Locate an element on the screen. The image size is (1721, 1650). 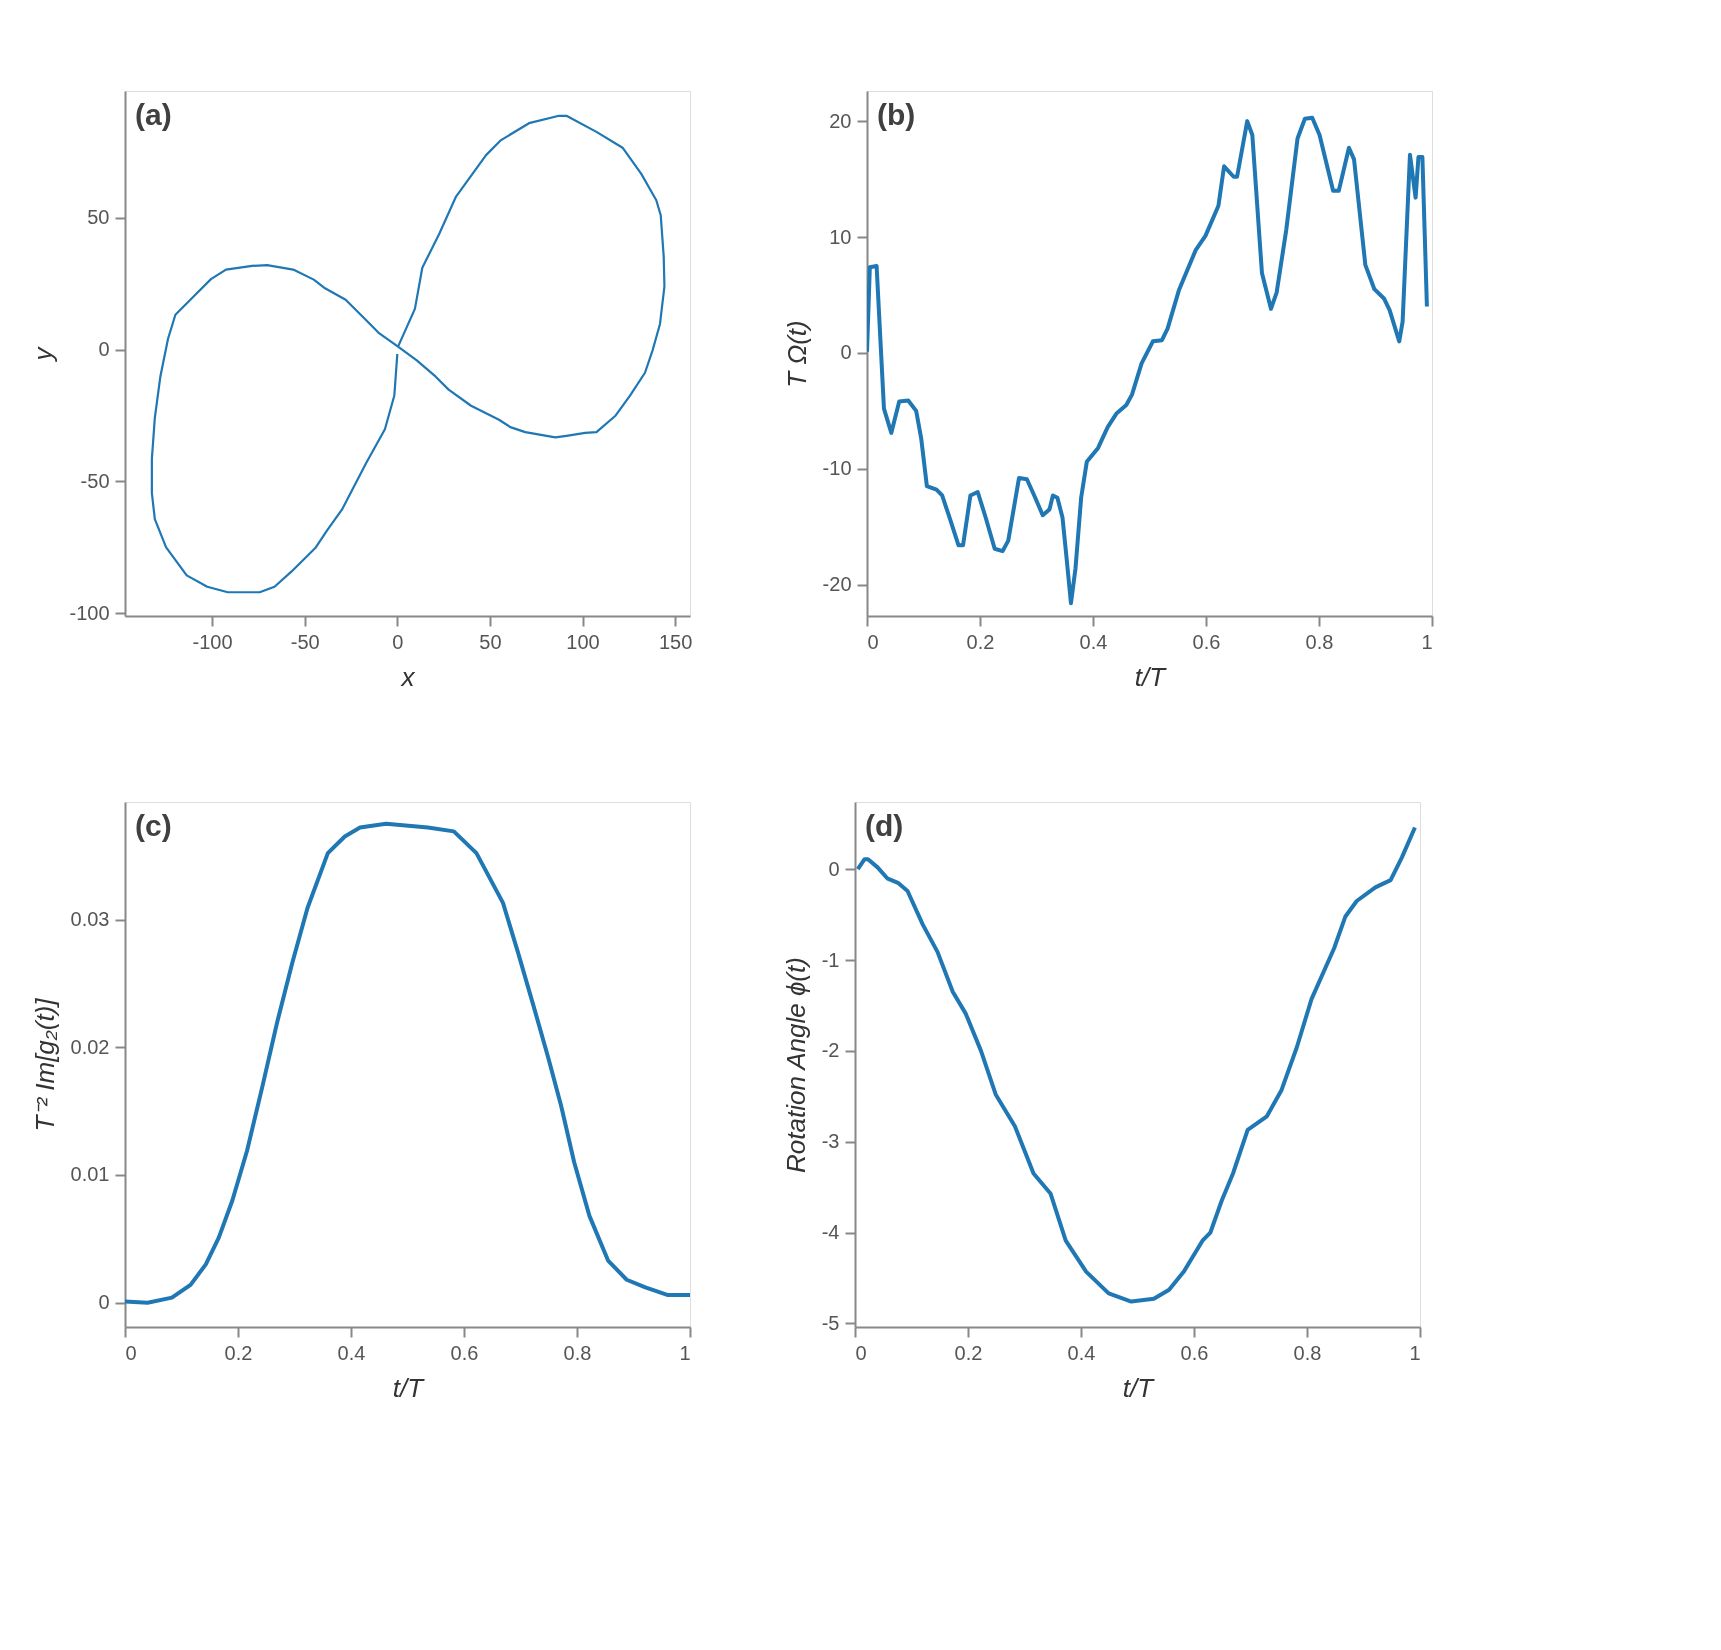
y-tick-label: -50 is located at coordinates (95, 480).